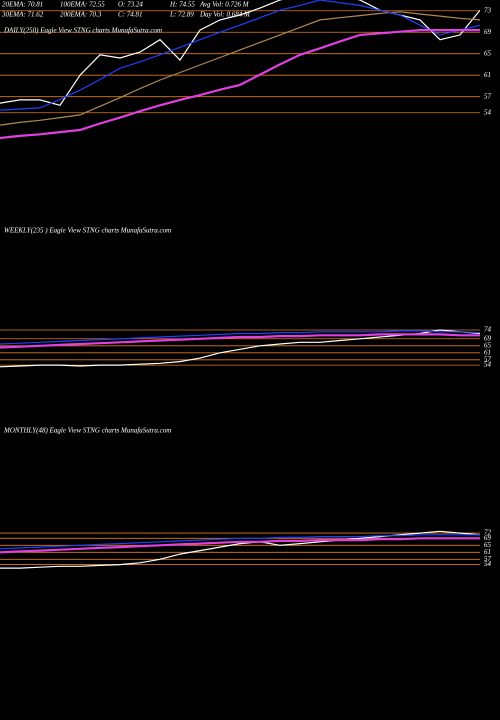 Image resolution: width=500 pixels, height=720 pixels. What do you see at coordinates (130, 5) in the screenshot?
I see `stat-label: O: 73.24` at bounding box center [130, 5].